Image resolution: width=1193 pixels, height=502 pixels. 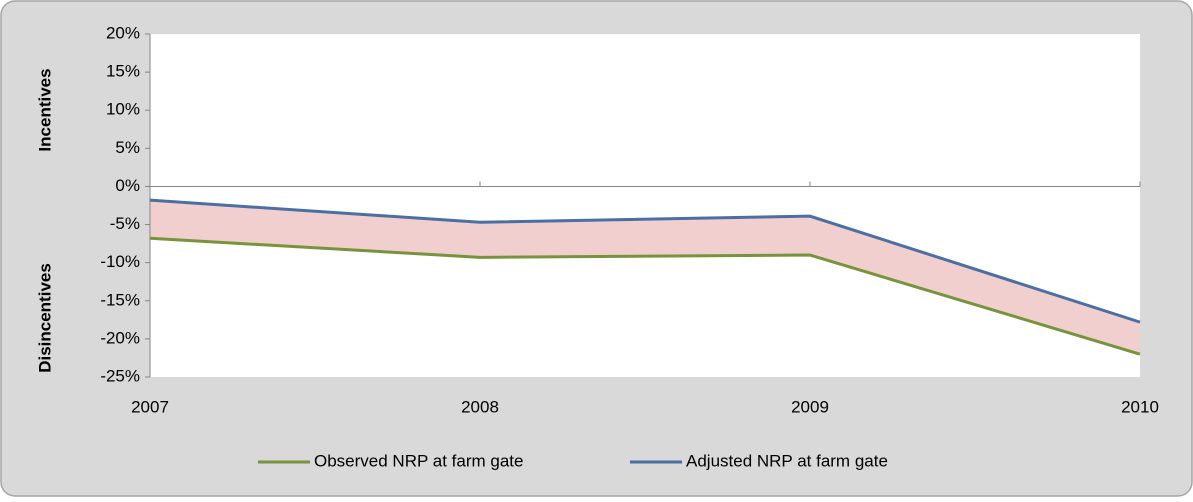 What do you see at coordinates (123, 71) in the screenshot?
I see `y-tick-label: 15%` at bounding box center [123, 71].